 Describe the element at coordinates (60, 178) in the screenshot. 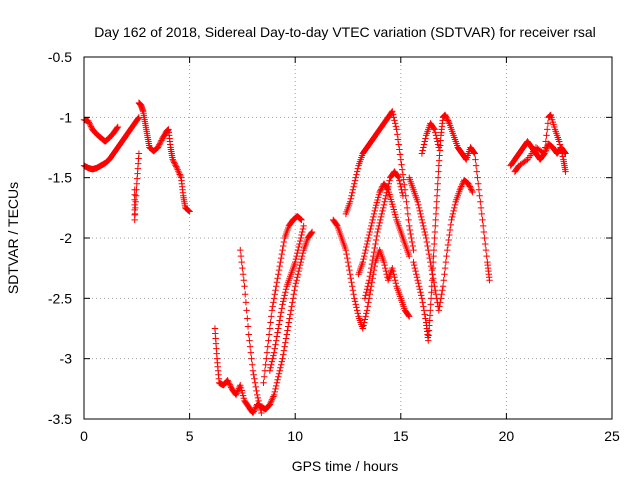

I see `y-tick-label: -1.5` at that location.